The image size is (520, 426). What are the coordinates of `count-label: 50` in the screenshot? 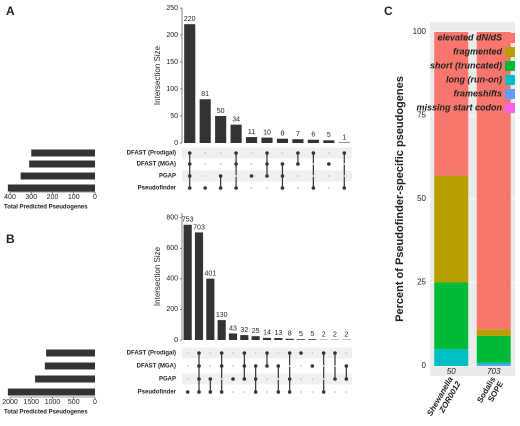 It's located at (451, 371).